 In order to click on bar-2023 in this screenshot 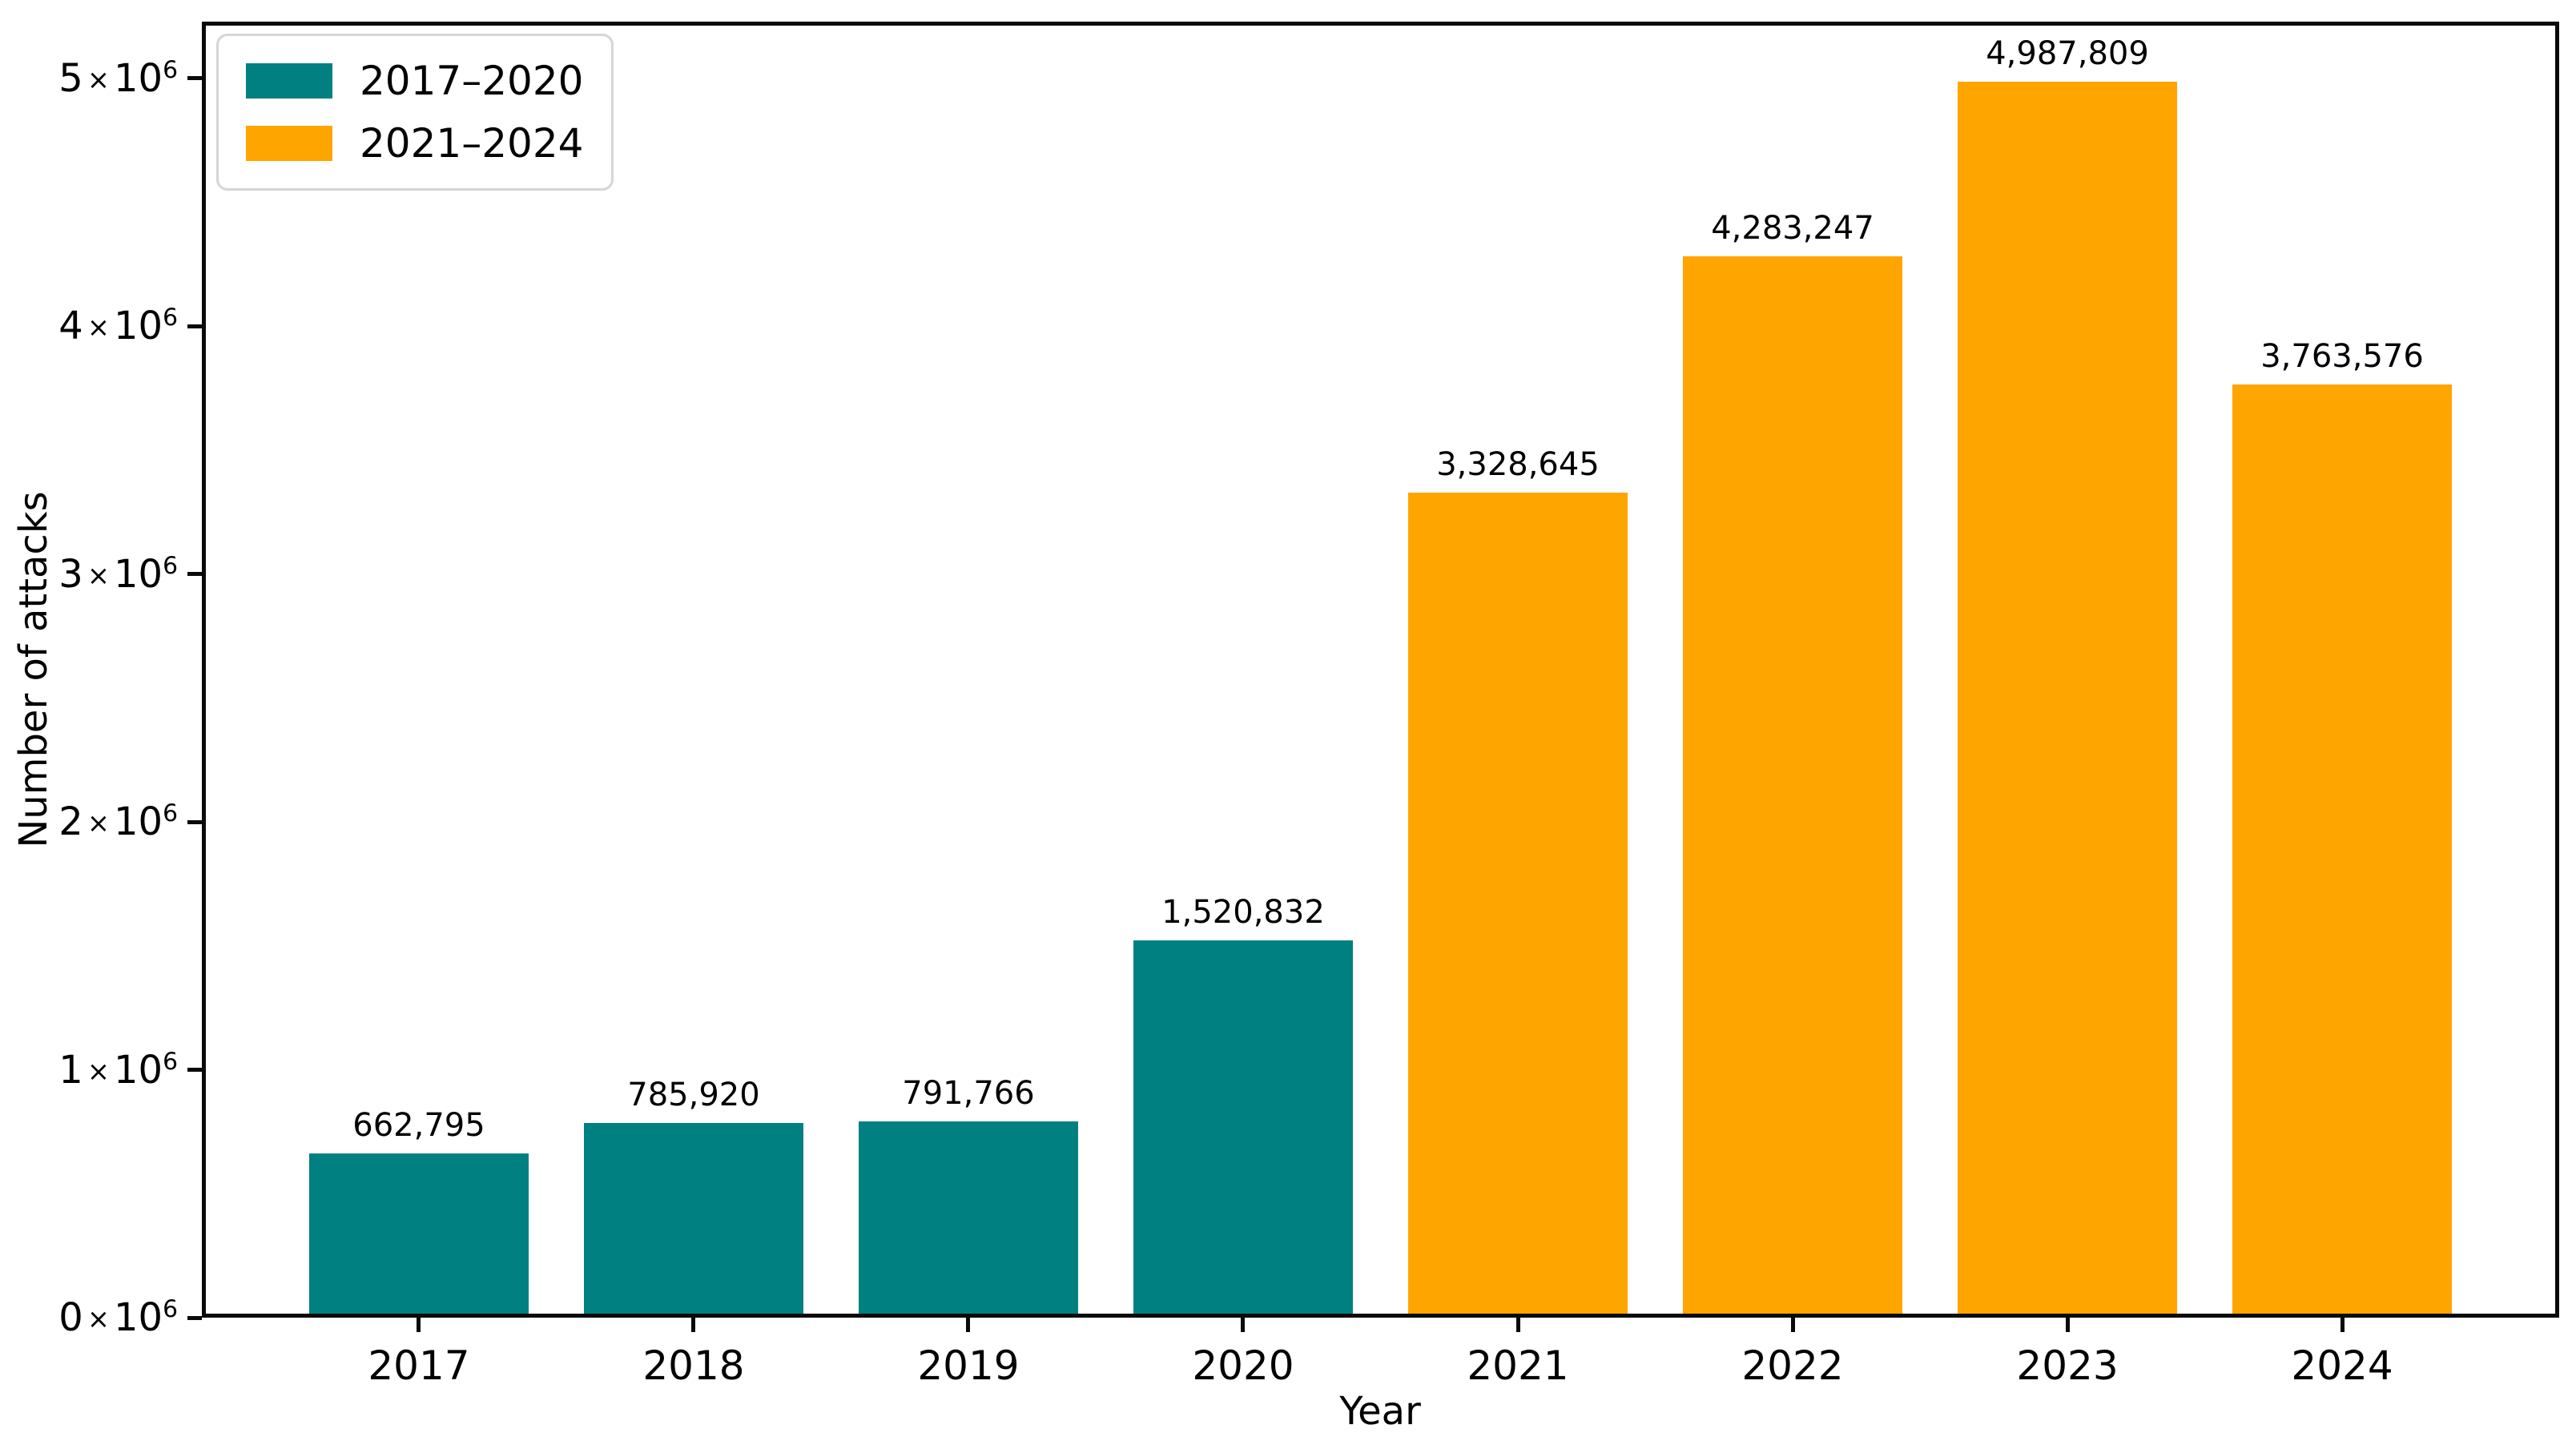, I will do `click(2067, 700)`.